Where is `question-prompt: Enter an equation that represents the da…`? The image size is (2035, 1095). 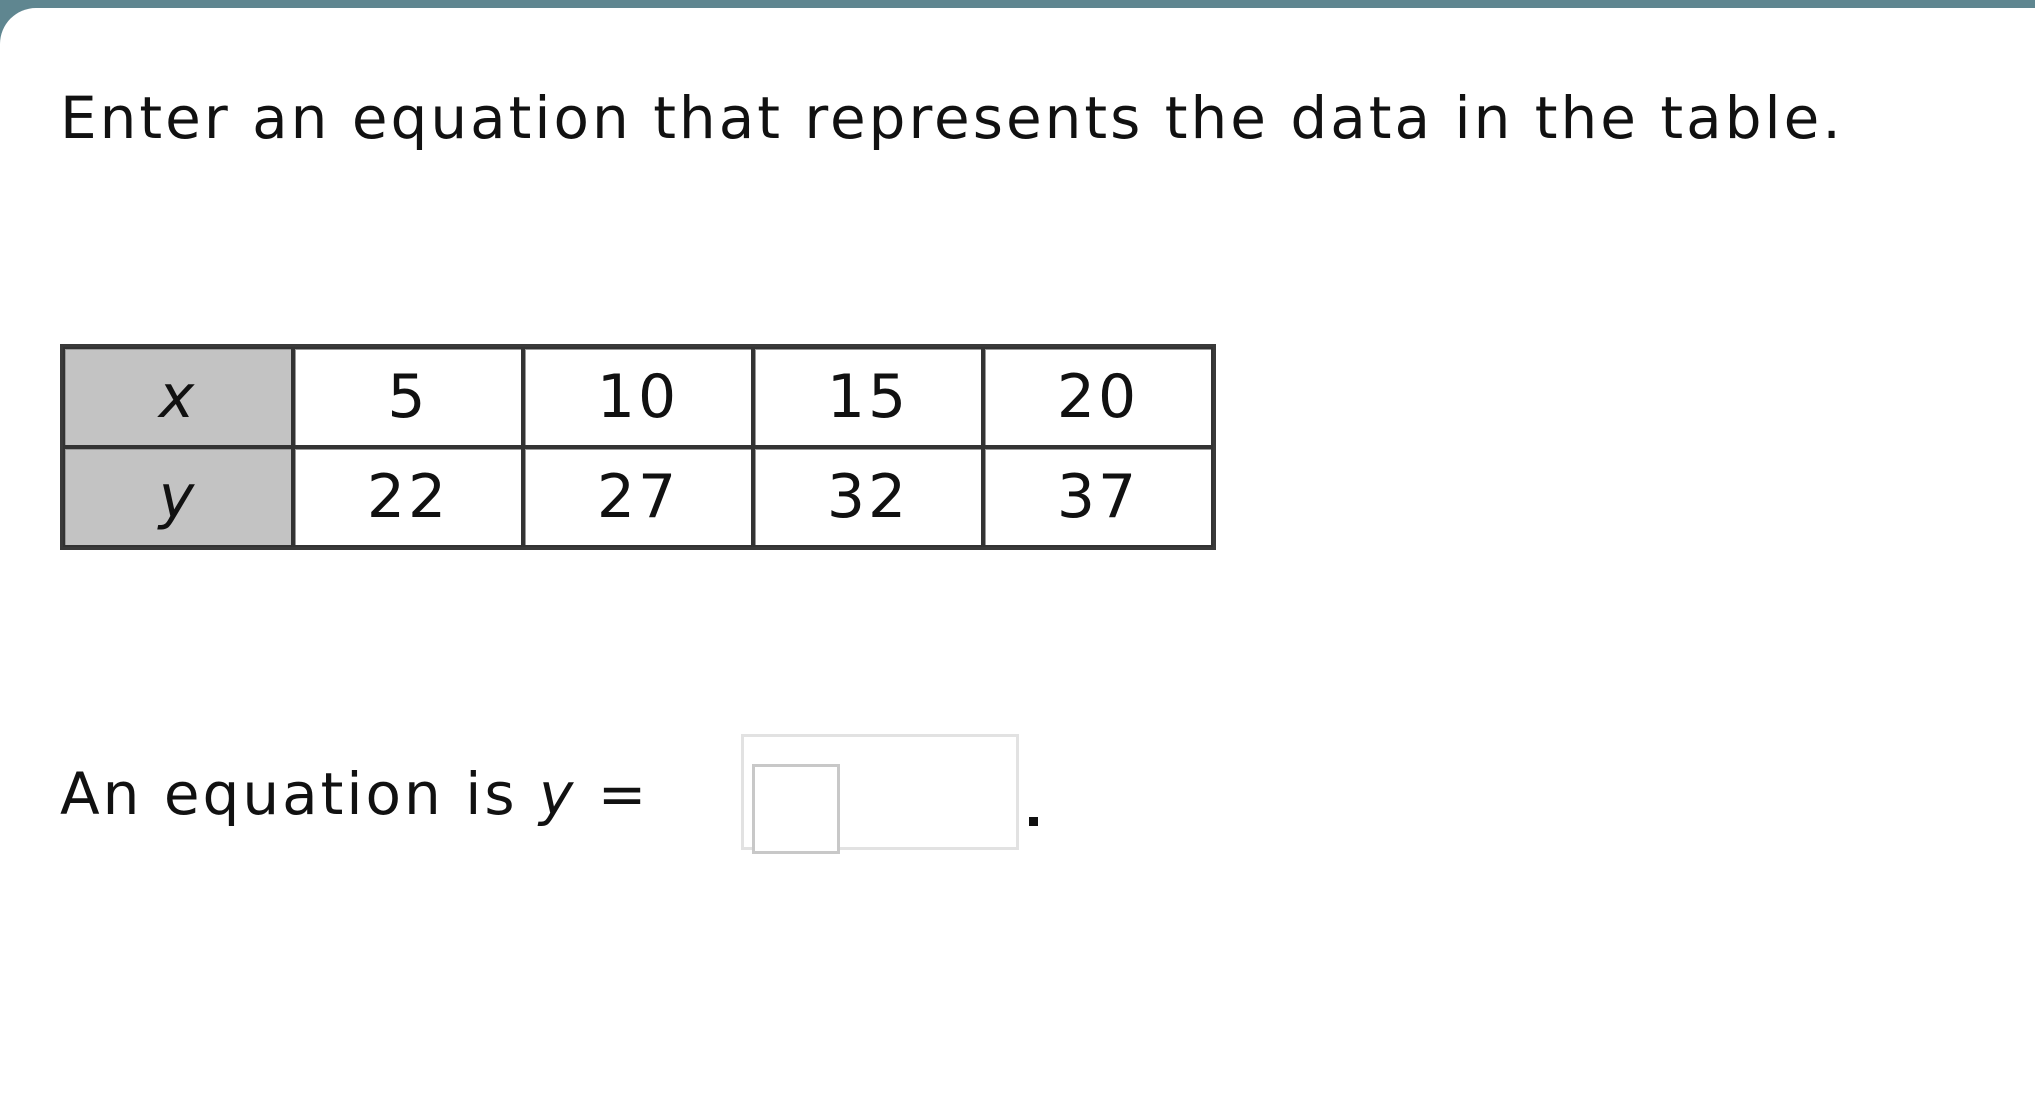
question-prompt: Enter an equation that represents the da… is located at coordinates (952, 118).